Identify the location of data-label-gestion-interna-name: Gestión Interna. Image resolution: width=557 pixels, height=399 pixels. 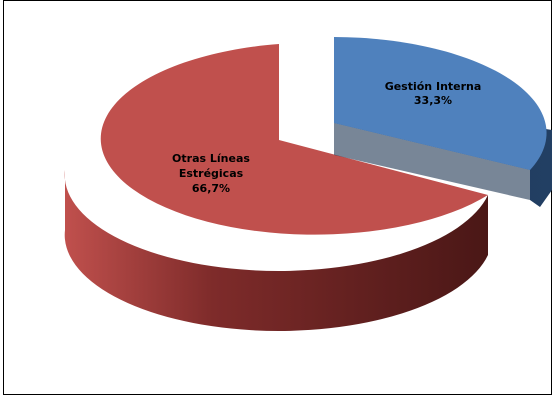
(433, 86).